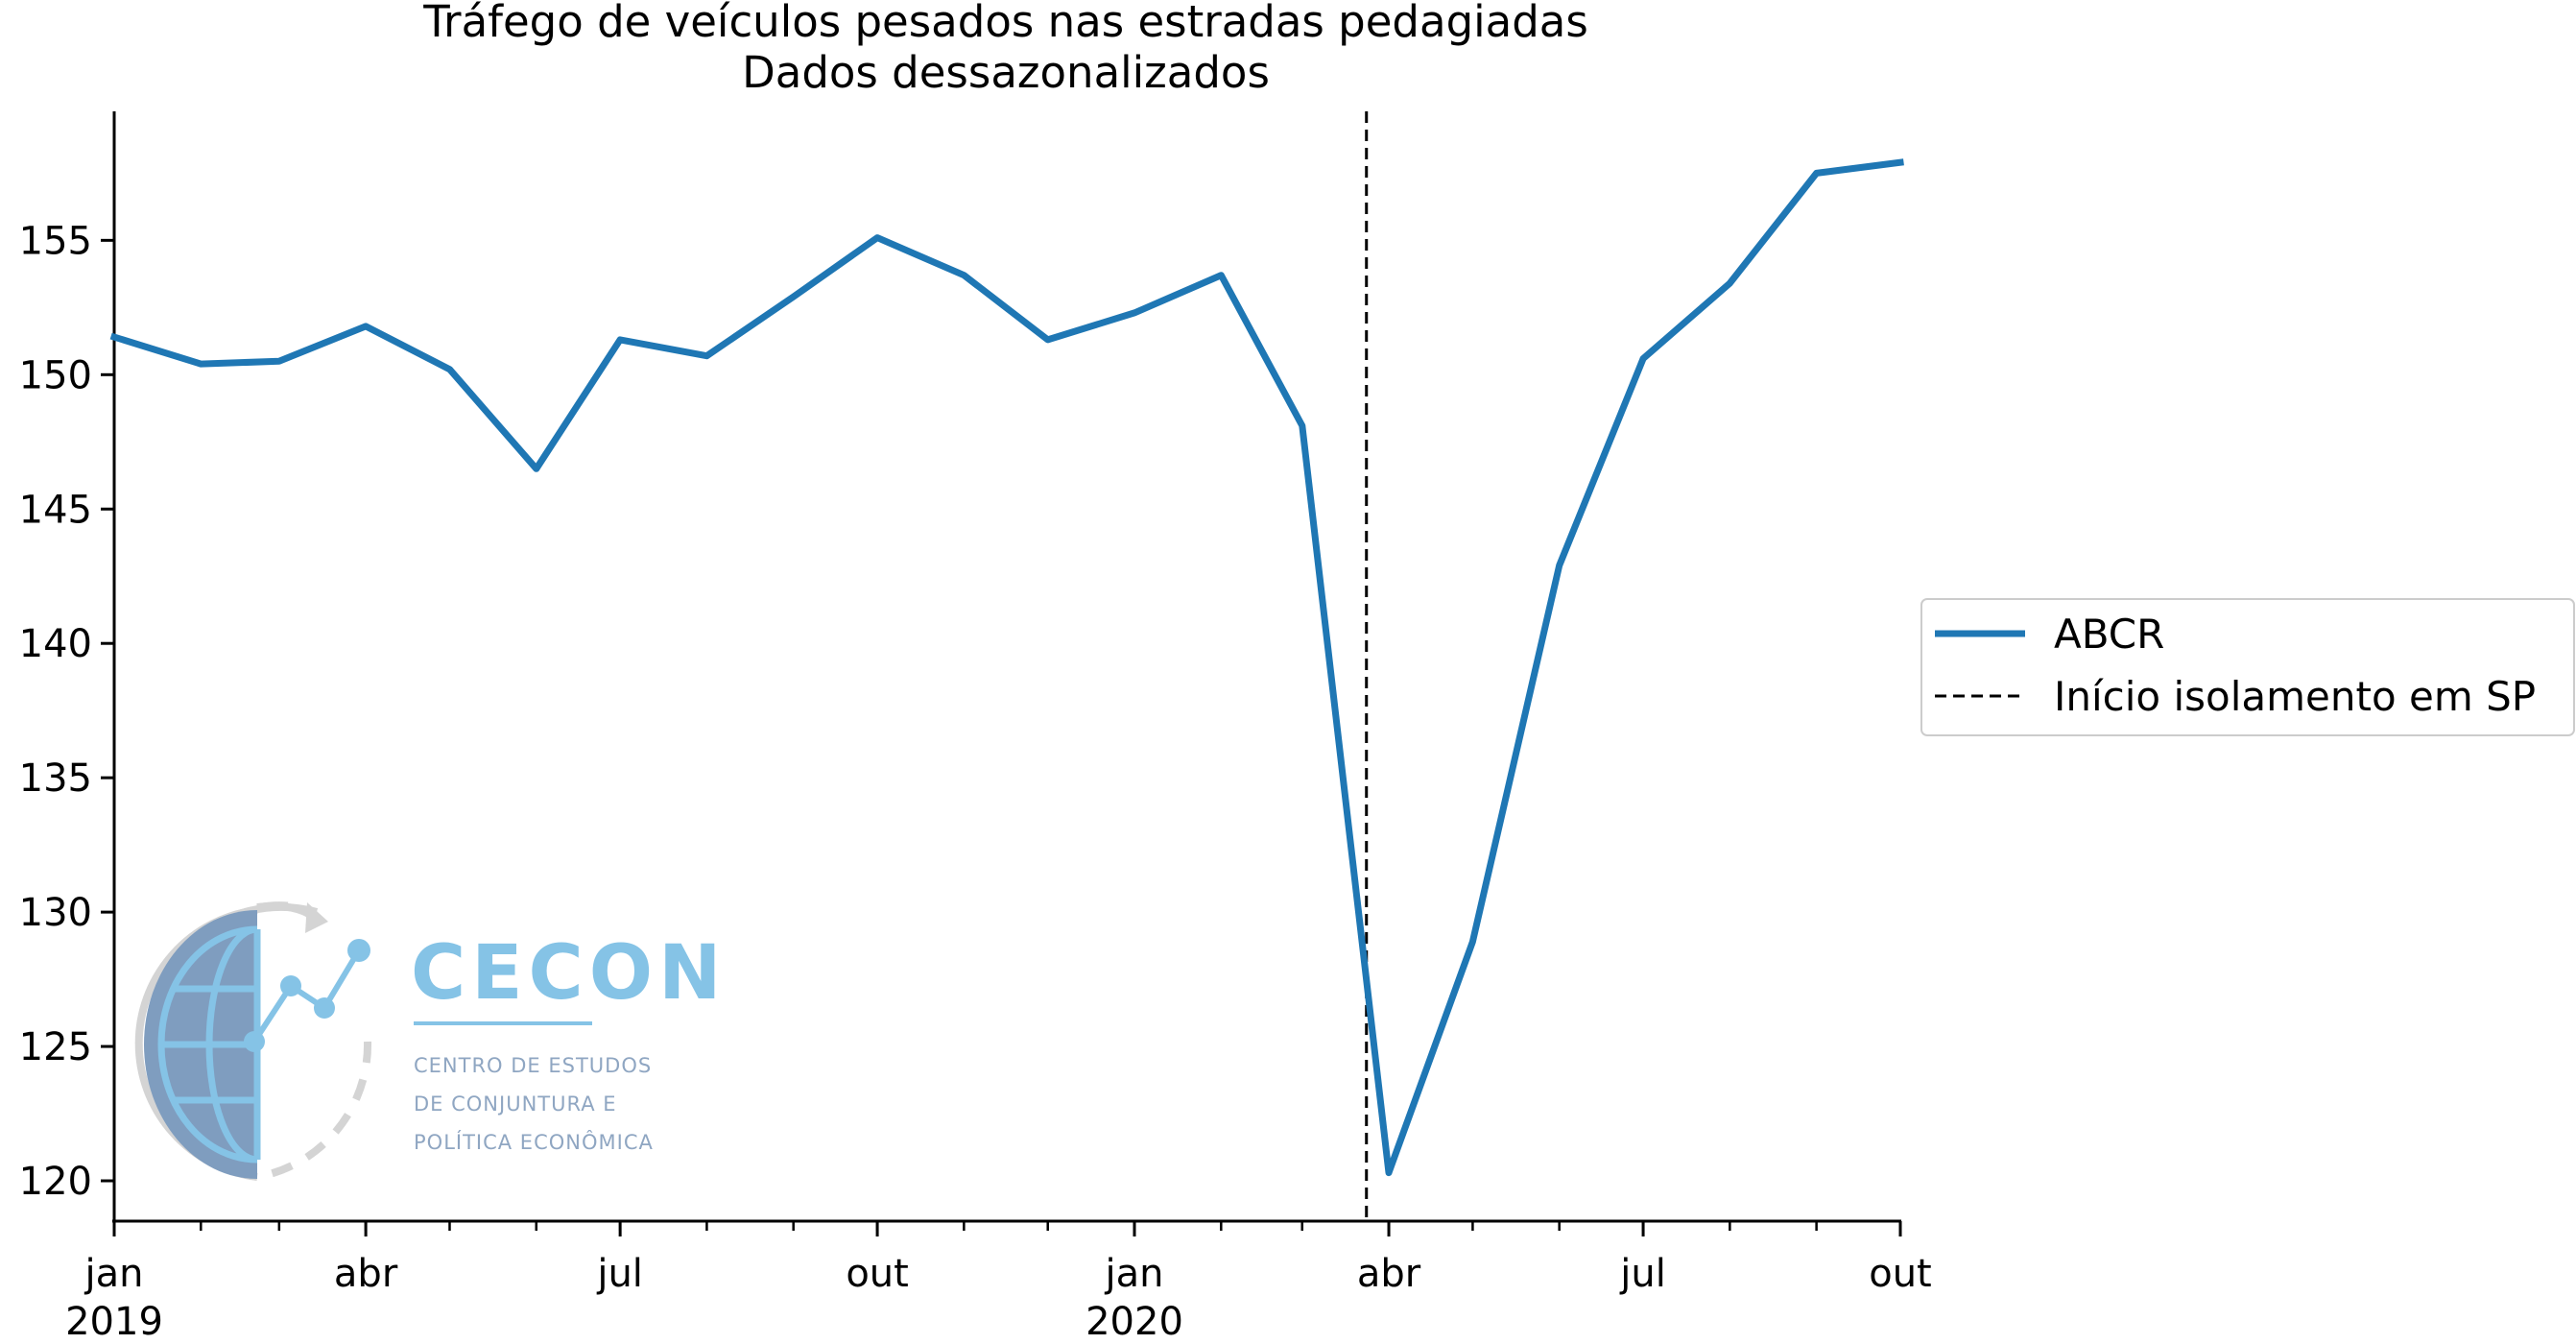 Image resolution: width=2576 pixels, height=1344 pixels. I want to click on logo-line-2: DE CONJUNTURA E, so click(515, 1104).